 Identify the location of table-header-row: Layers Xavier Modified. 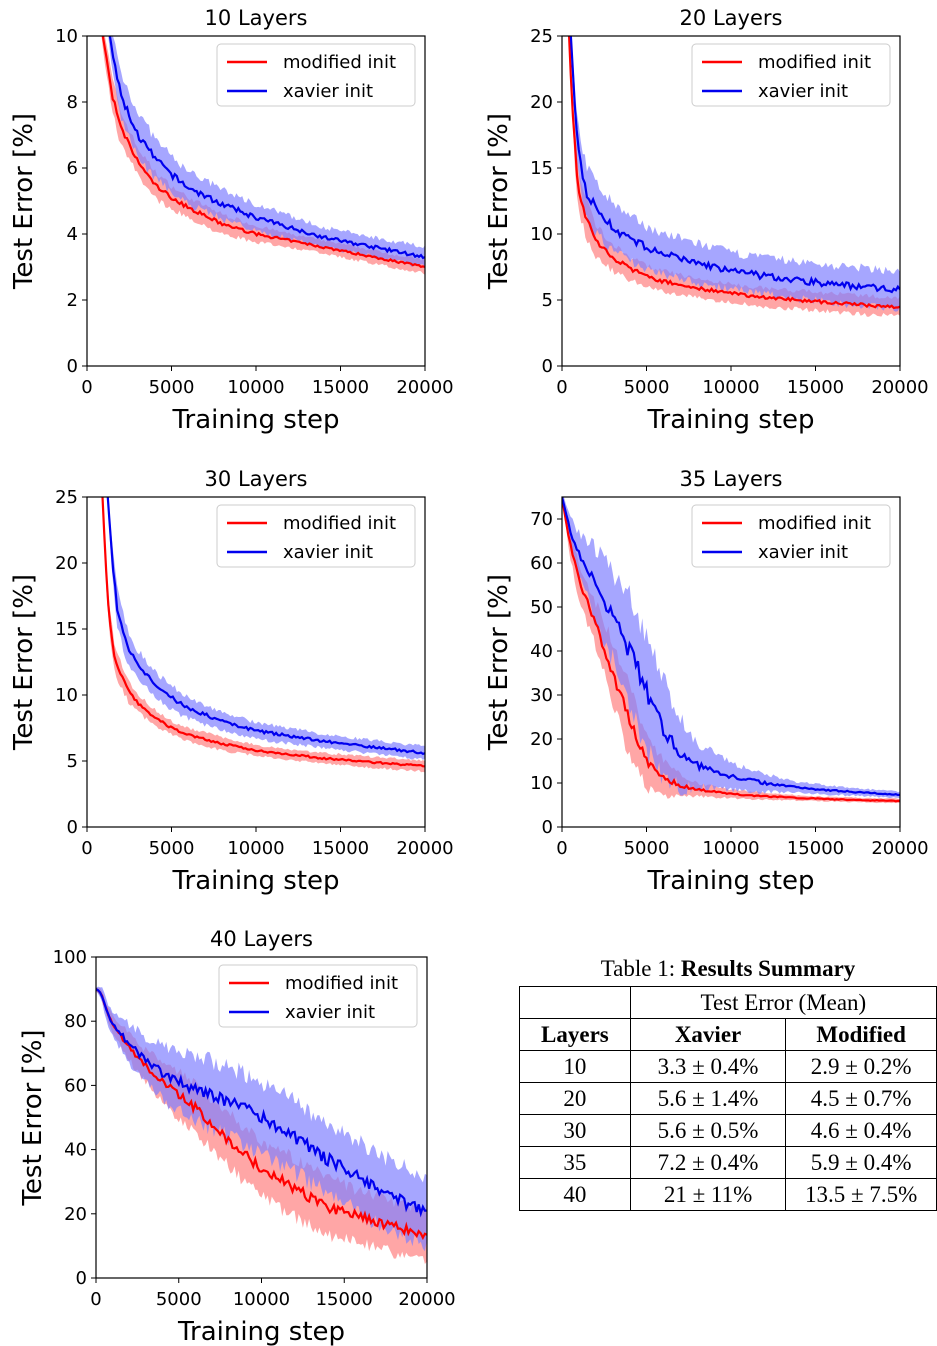
(728, 1034).